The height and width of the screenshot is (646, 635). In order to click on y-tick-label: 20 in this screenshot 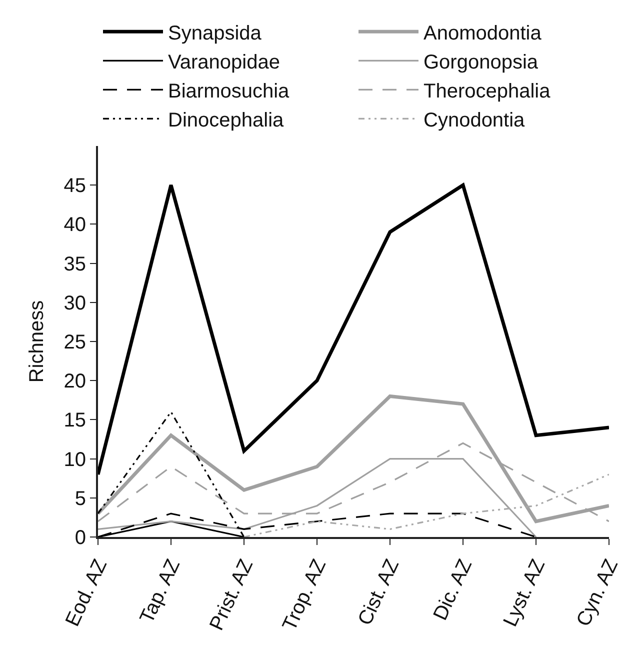, I will do `click(75, 381)`.